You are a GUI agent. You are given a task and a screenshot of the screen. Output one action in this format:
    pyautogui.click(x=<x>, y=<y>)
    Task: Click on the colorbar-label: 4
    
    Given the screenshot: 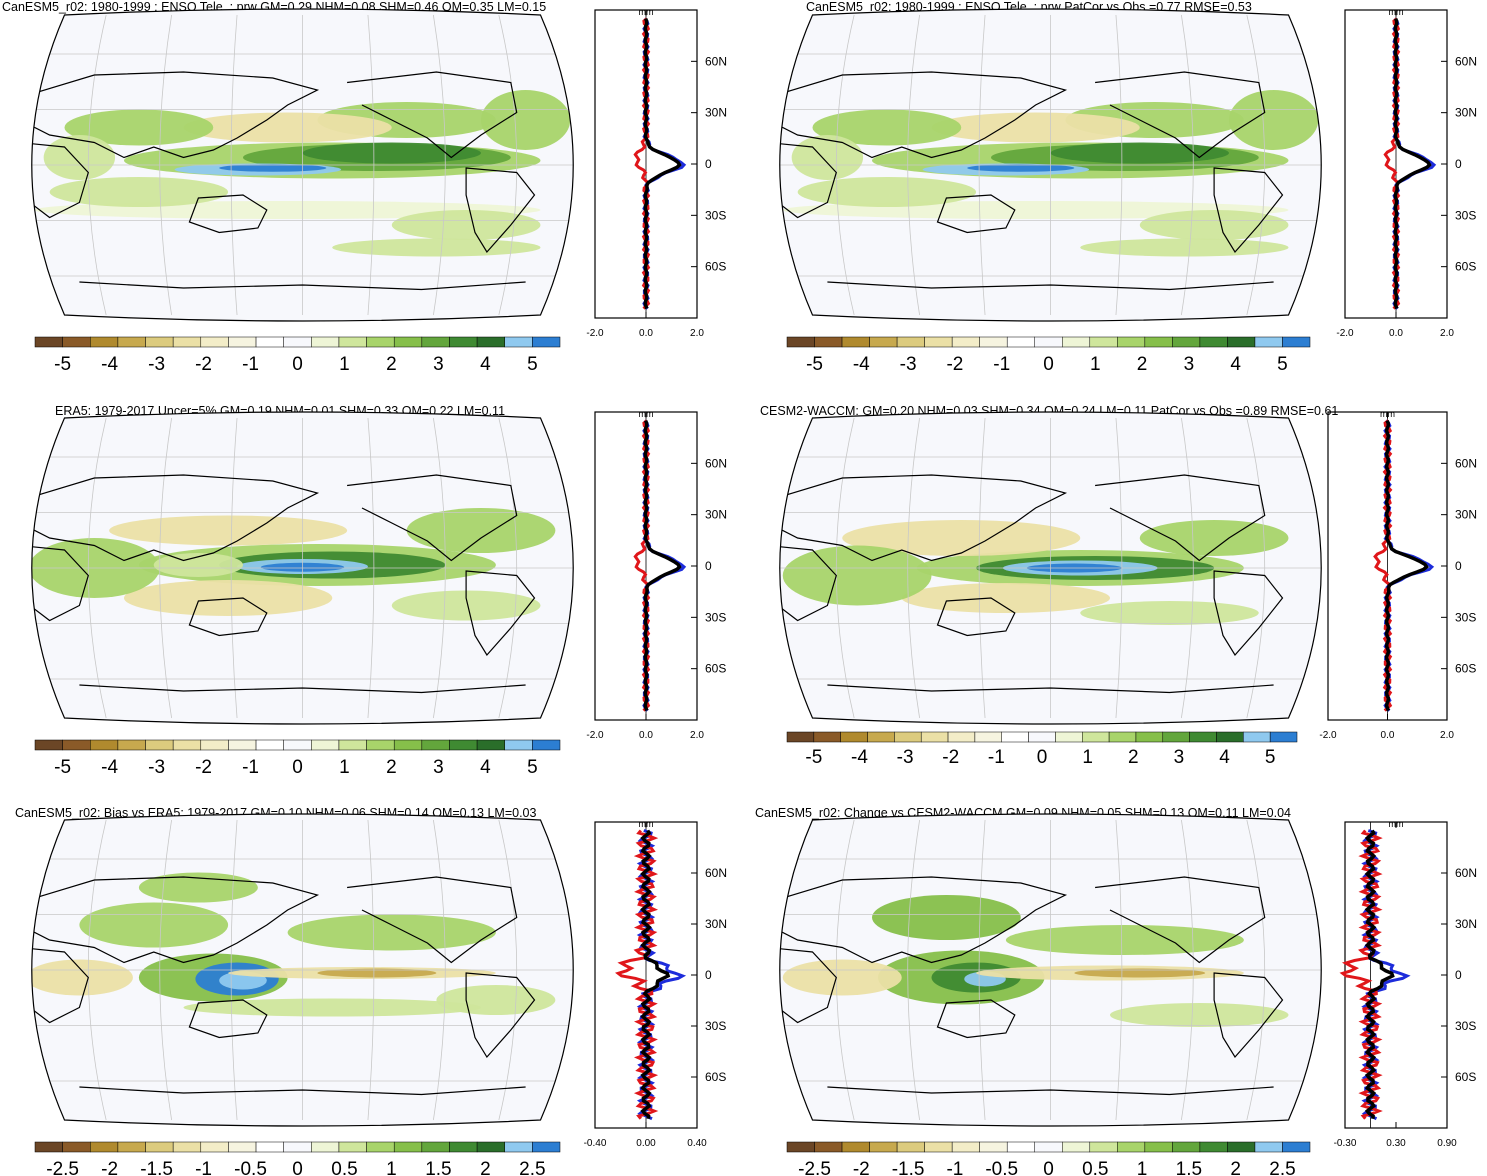 What is the action you would take?
    pyautogui.click(x=485, y=364)
    